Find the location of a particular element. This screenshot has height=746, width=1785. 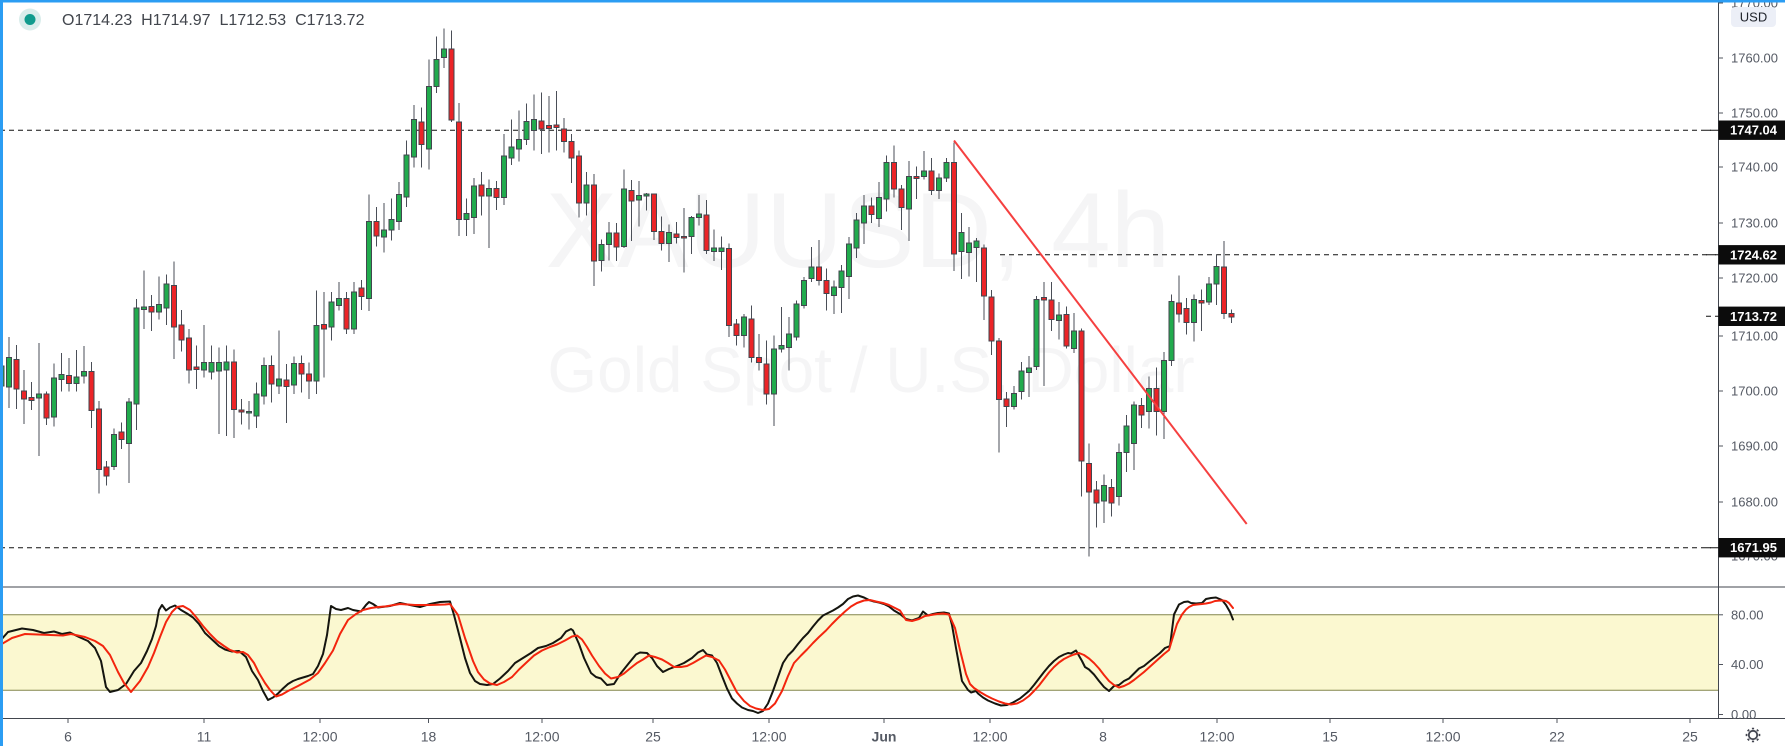

svg-text: 1671.95 is located at coordinates (1753, 547).